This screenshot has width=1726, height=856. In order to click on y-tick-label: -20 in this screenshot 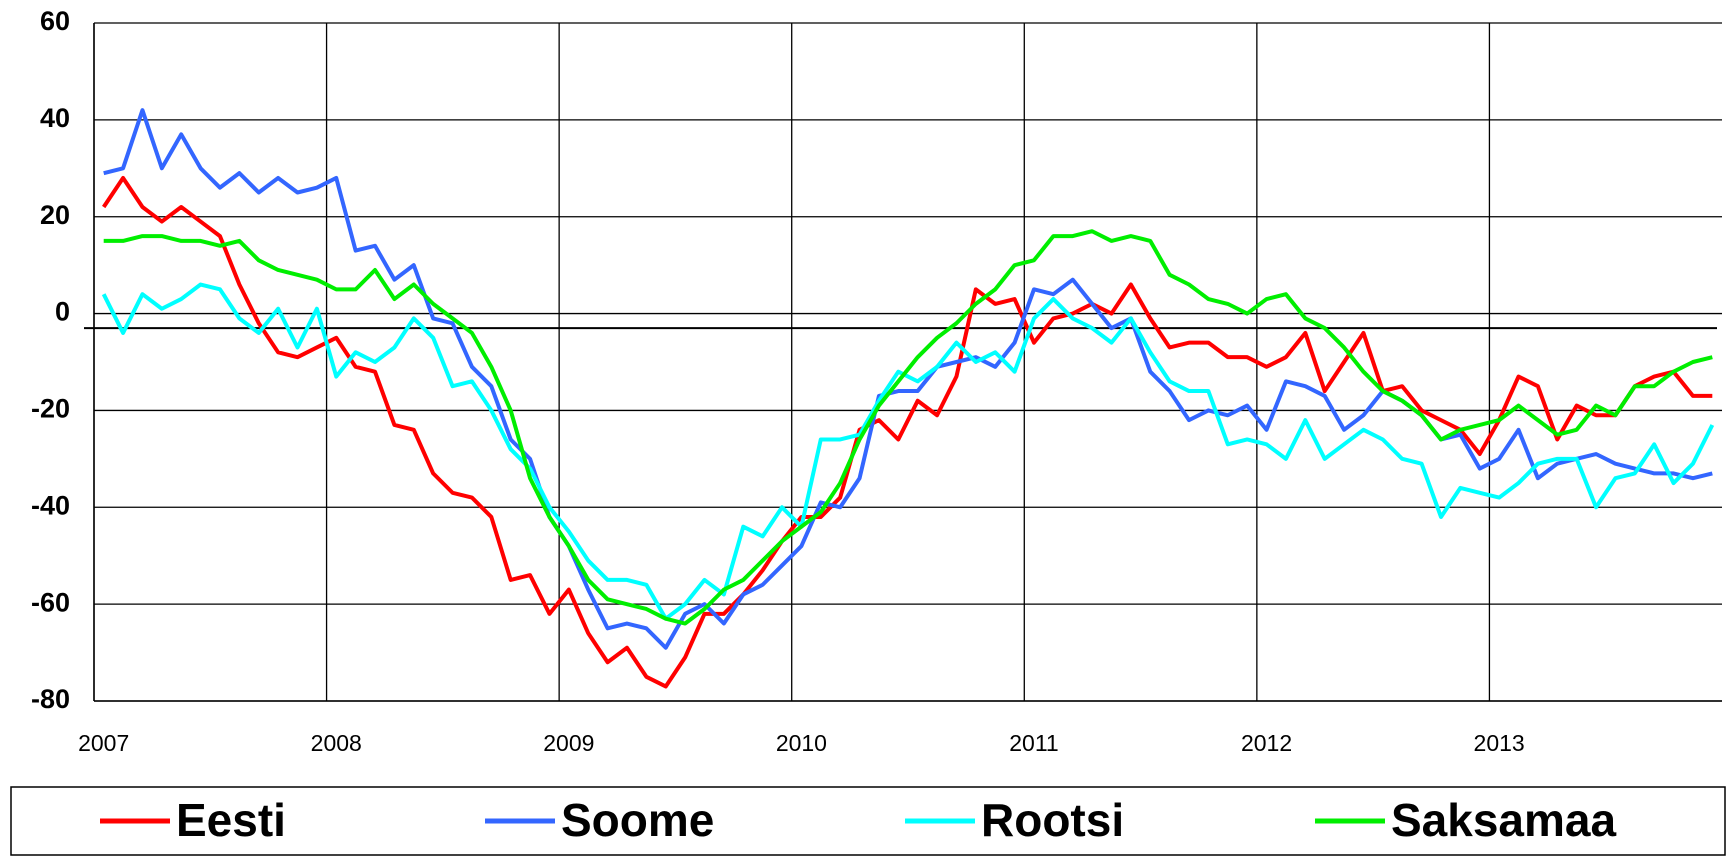, I will do `click(50, 409)`.